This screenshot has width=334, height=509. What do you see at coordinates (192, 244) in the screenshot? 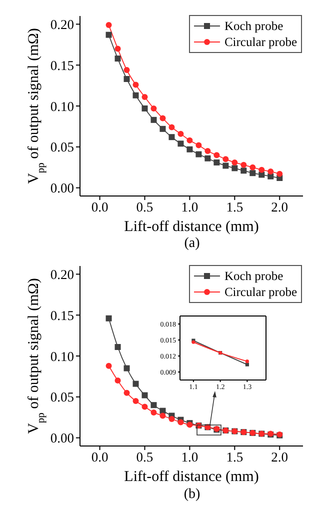
I see `text: (a)` at bounding box center [192, 244].